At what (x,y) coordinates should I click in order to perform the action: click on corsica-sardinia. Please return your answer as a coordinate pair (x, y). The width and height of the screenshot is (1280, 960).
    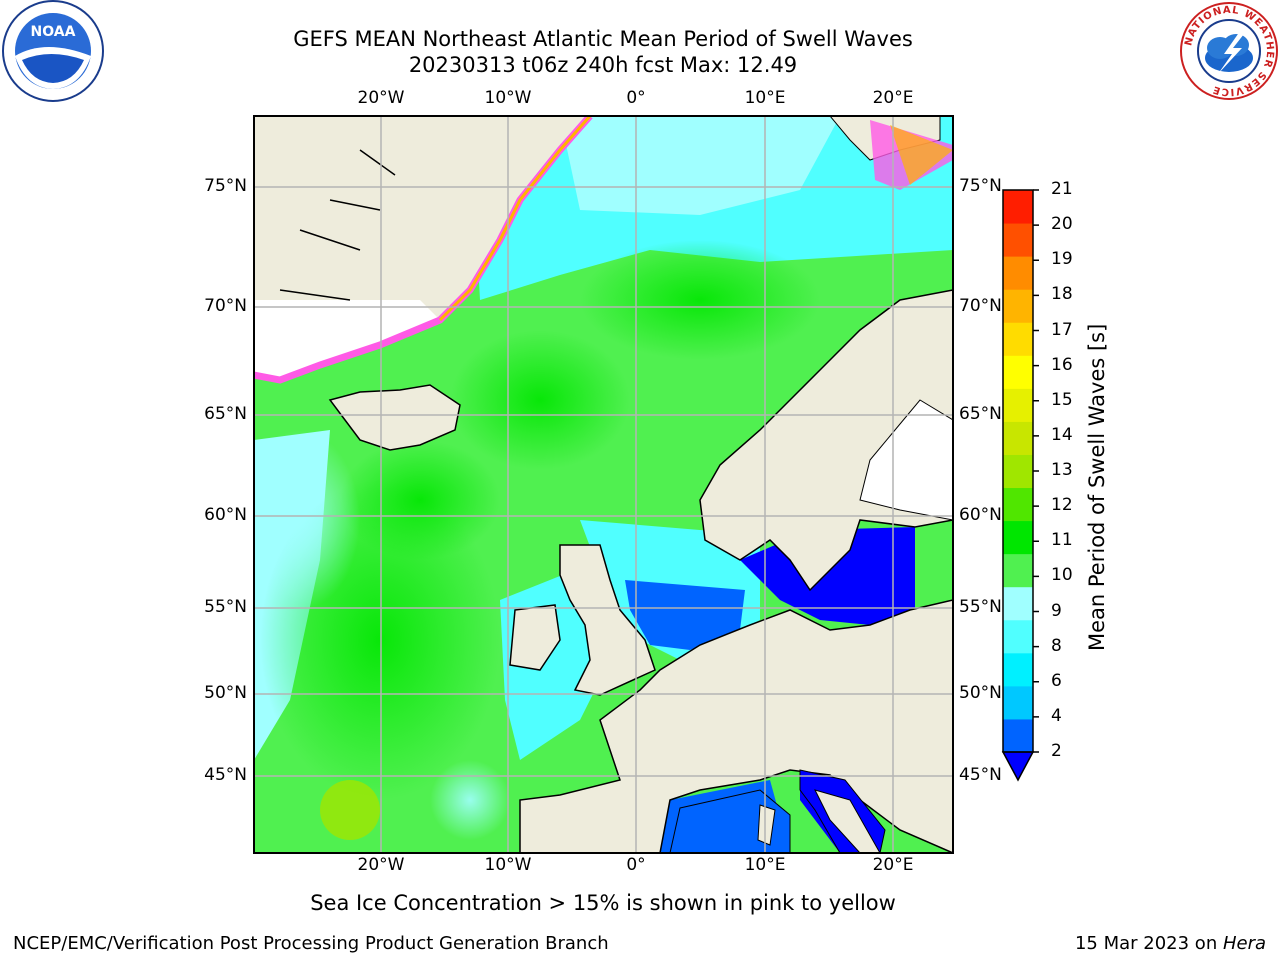
    Looking at the image, I should click on (766, 825).